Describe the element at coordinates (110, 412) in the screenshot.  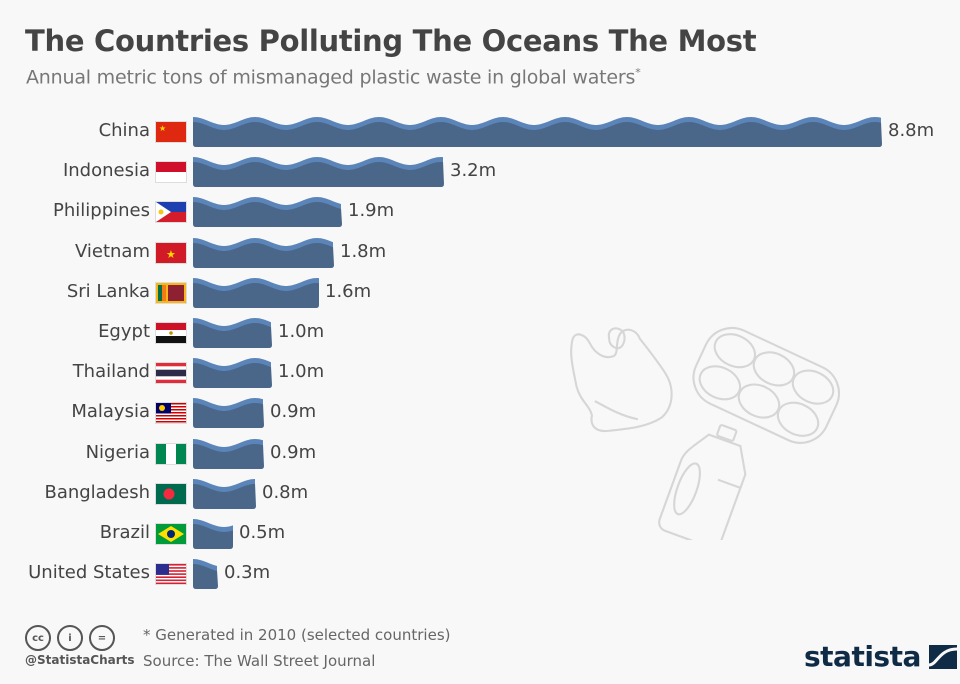
I see `country-label: Malaysia` at that location.